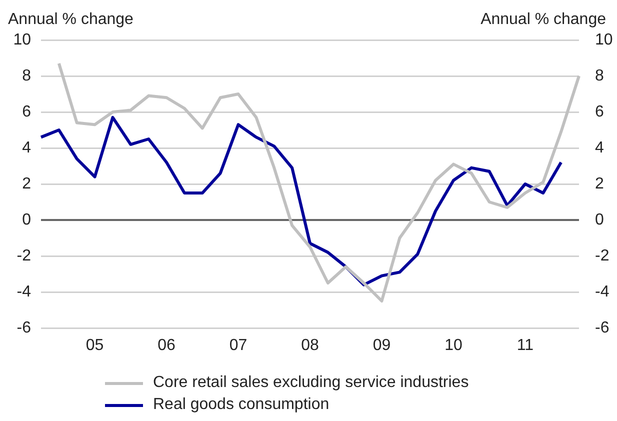  What do you see at coordinates (599, 219) in the screenshot?
I see `y2-tick-label: 0` at bounding box center [599, 219].